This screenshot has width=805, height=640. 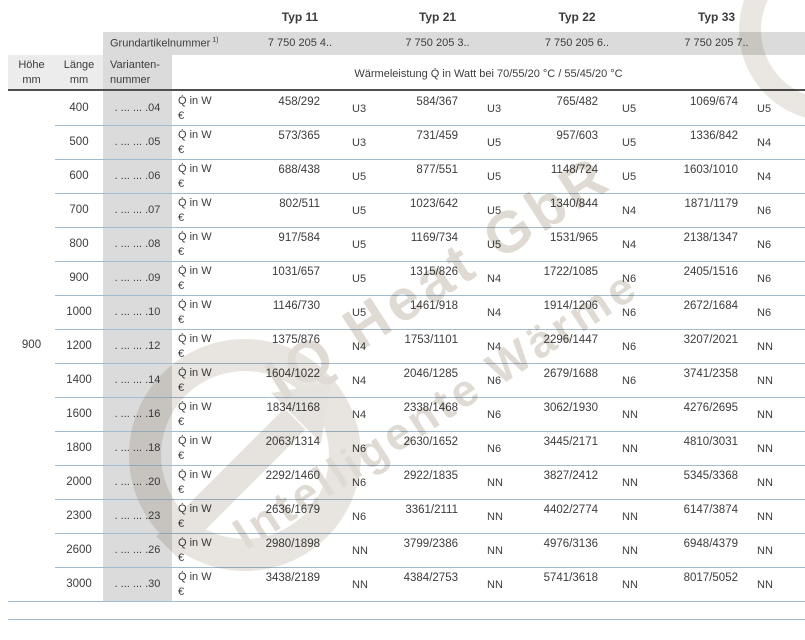 I want to click on typ21-value-cell: 2046/1285, so click(x=427, y=380).